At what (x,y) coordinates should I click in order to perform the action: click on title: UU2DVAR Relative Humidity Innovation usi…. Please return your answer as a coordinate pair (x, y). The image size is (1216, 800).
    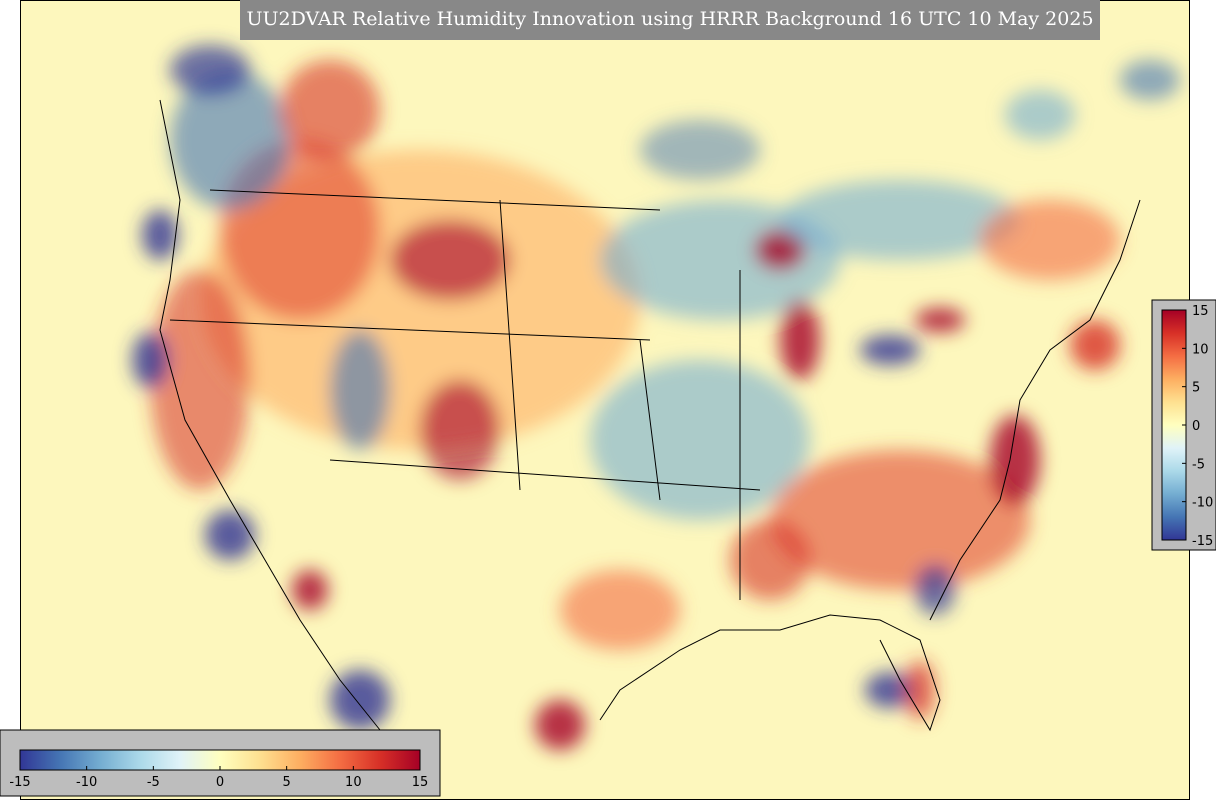
    Looking at the image, I should click on (669, 19).